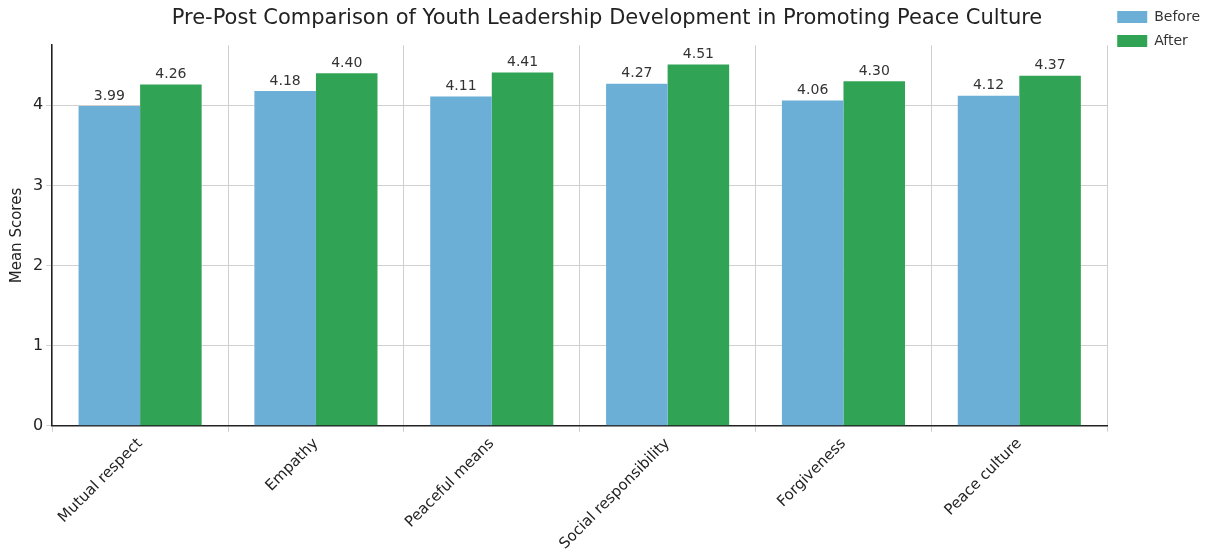  What do you see at coordinates (698, 53) in the screenshot?
I see `data-label: 4.51` at bounding box center [698, 53].